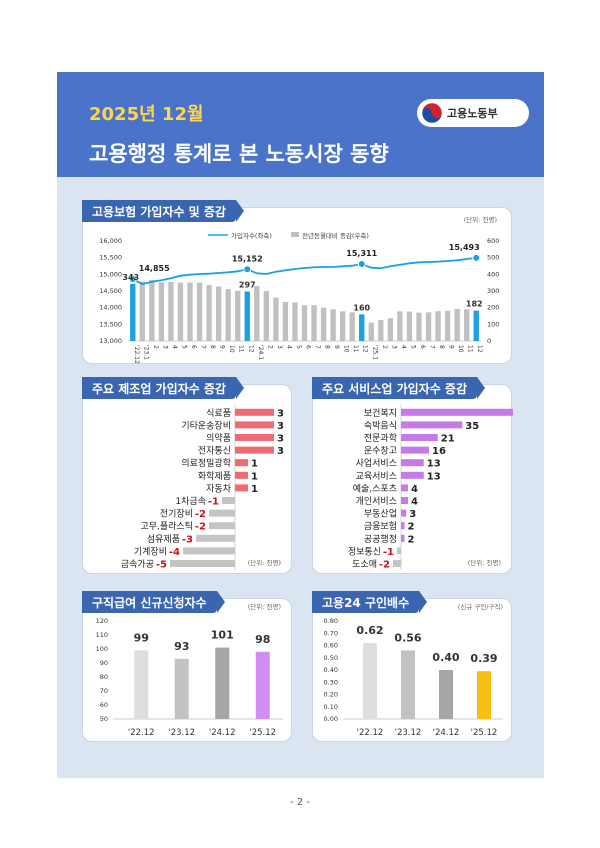 This screenshot has height=848, width=600. What do you see at coordinates (247, 258) in the screenshot?
I see `point-value-label: 15,152` at bounding box center [247, 258].